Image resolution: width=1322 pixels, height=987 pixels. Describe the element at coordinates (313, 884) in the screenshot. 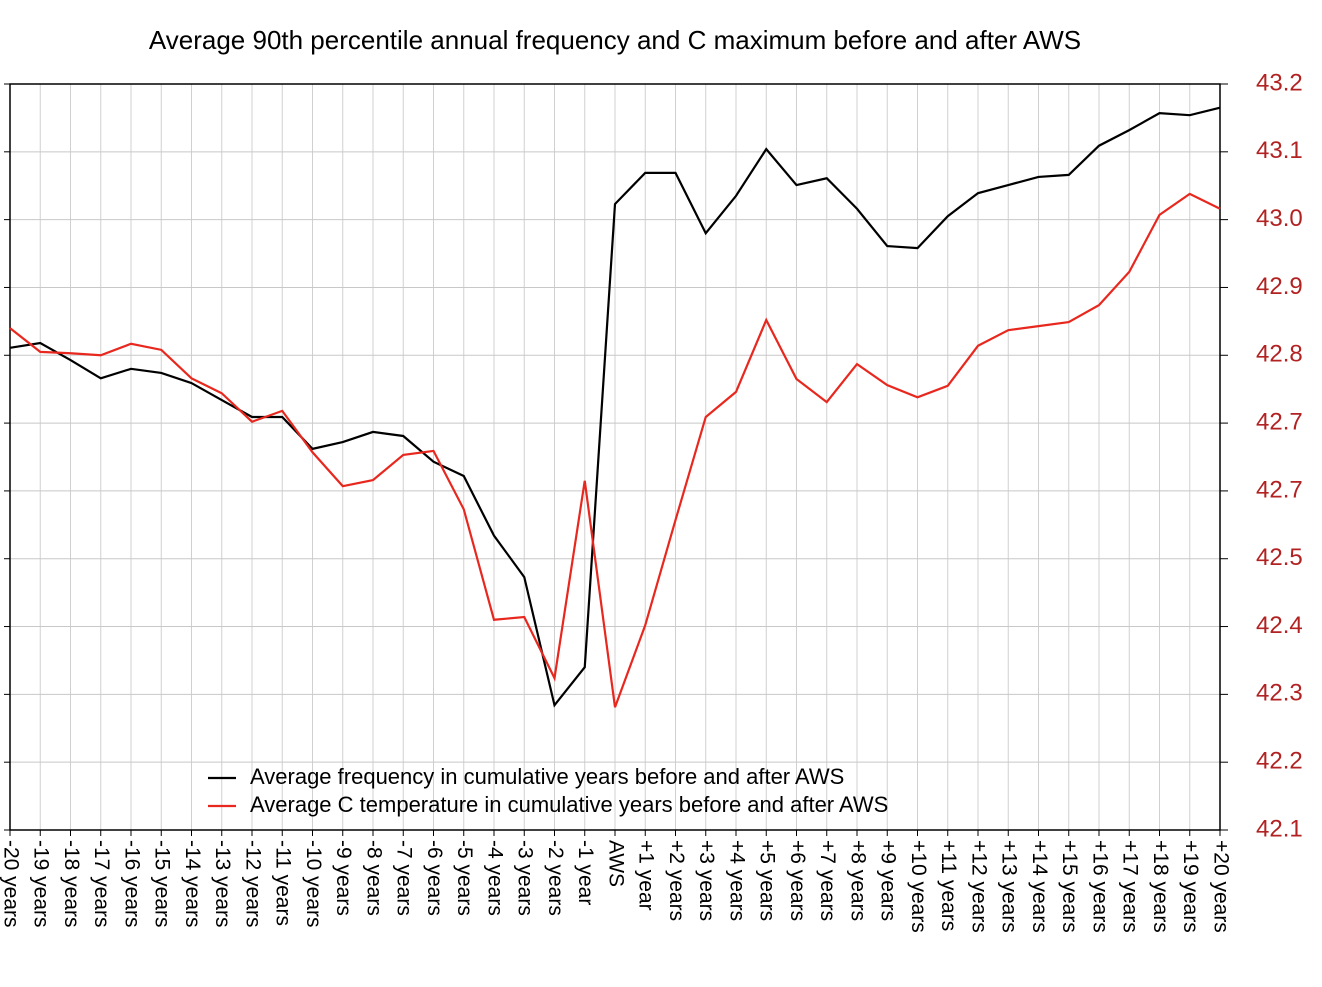

I see `x-tick-label: -10 years` at that location.